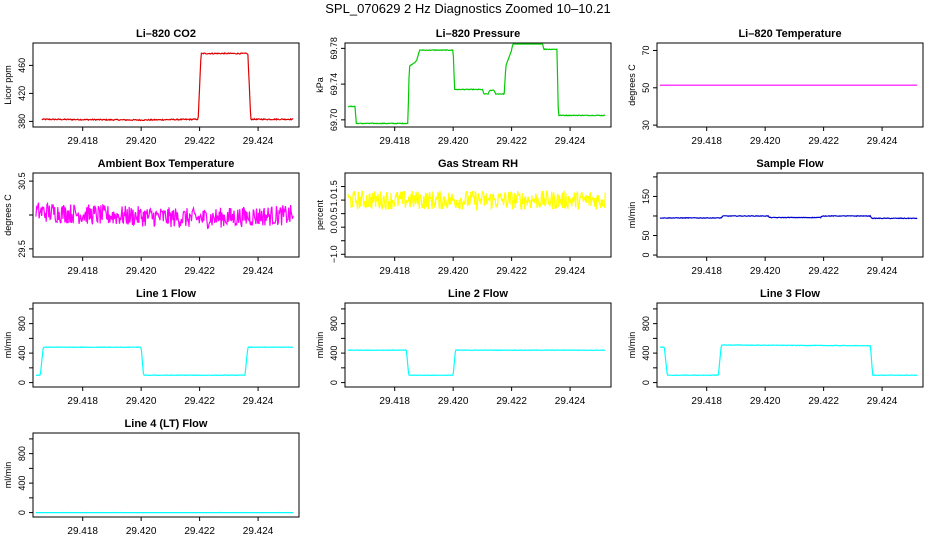 The image size is (936, 540). Describe the element at coordinates (334, 200) in the screenshot. I see `y-tick-label: 1.0` at that location.